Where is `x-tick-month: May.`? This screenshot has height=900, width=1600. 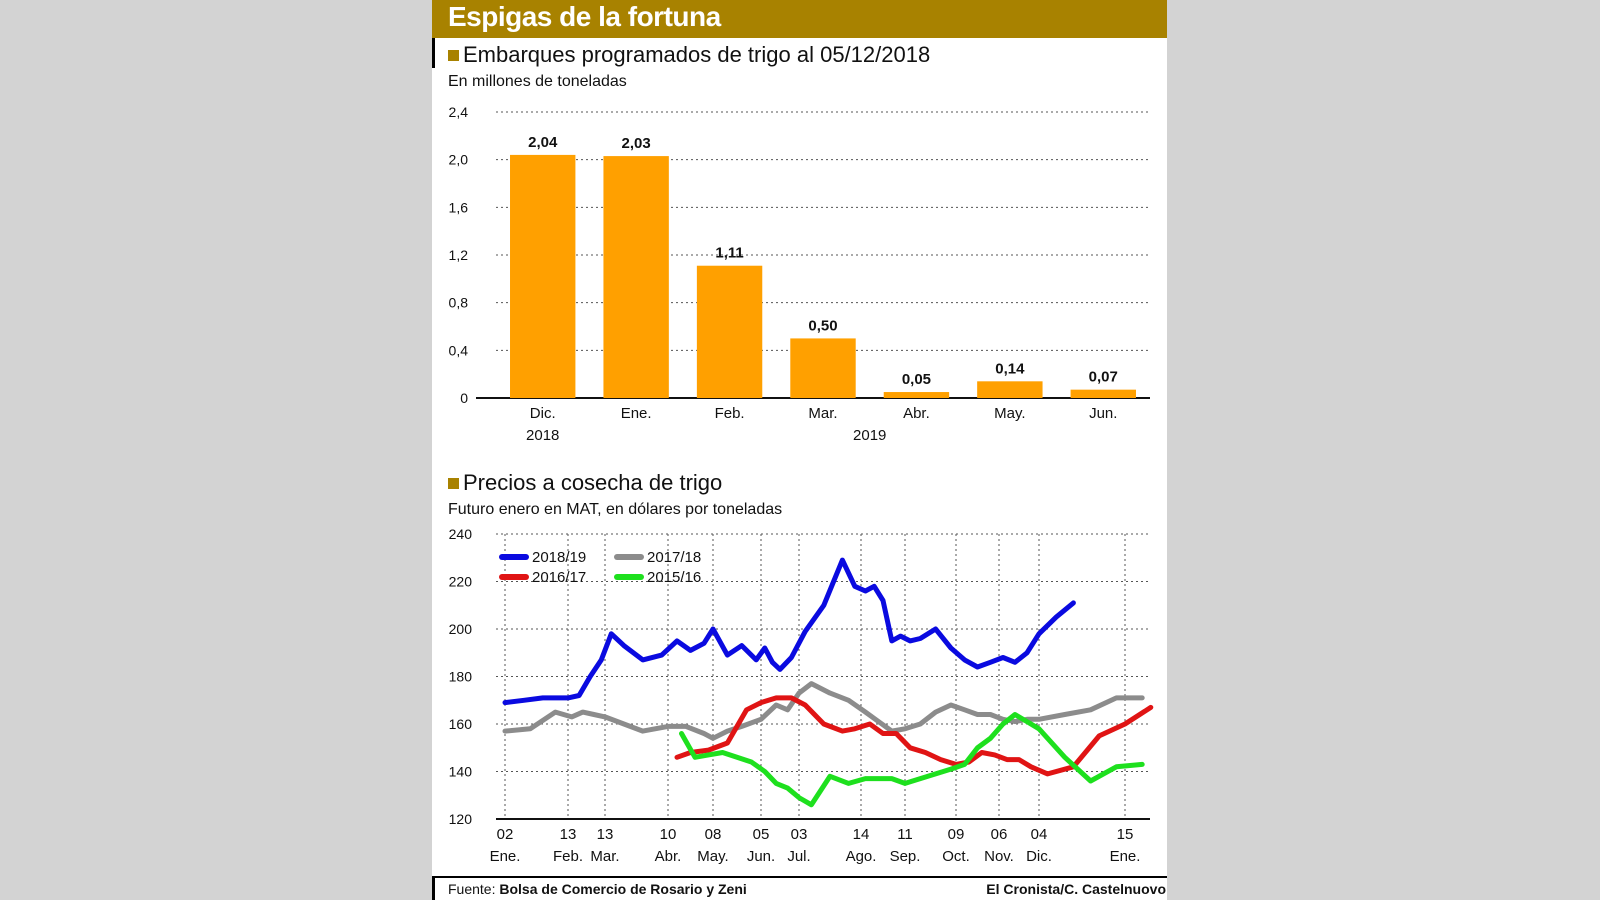
x-tick-month: May. is located at coordinates (712, 856).